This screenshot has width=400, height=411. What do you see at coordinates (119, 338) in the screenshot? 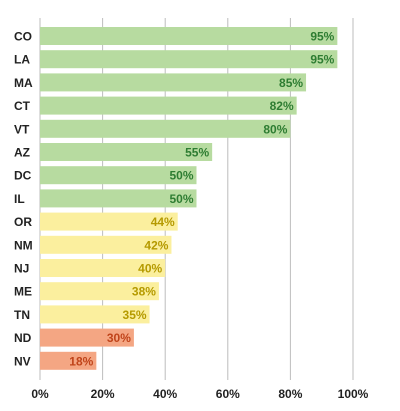
I see `value-label-nd: 30%` at bounding box center [119, 338].